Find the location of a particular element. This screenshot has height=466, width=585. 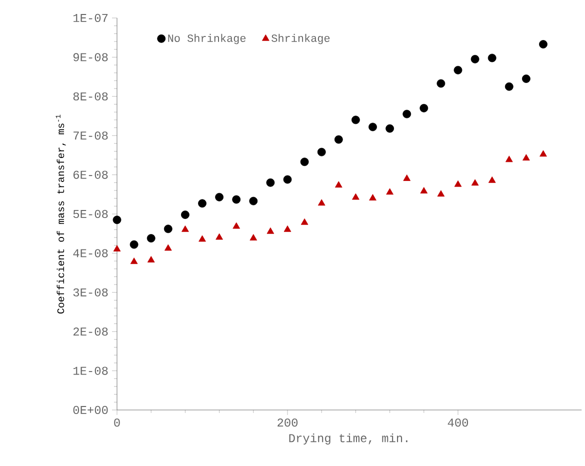

y-tick-label: 7E-08 is located at coordinates (91, 136).